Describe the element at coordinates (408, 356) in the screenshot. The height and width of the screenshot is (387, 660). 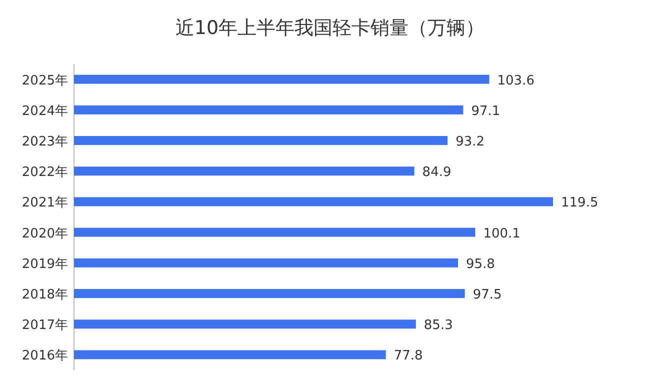
I see `data-label: 77.8` at that location.